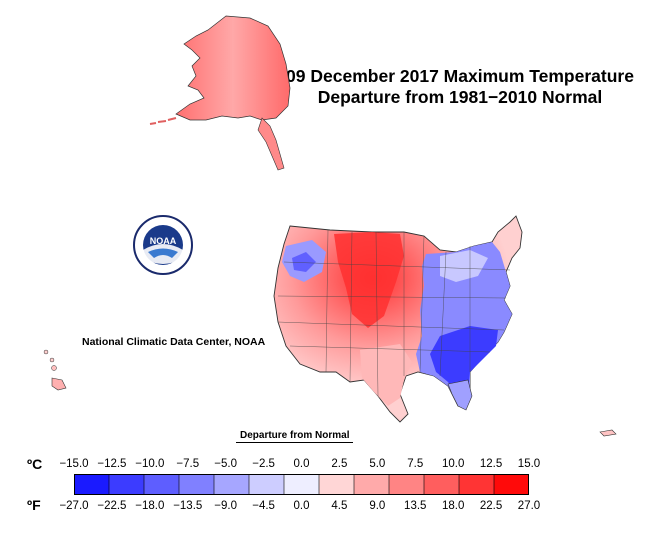 The height and width of the screenshot is (534, 650). I want to click on puerto-rico-map, so click(608, 433).